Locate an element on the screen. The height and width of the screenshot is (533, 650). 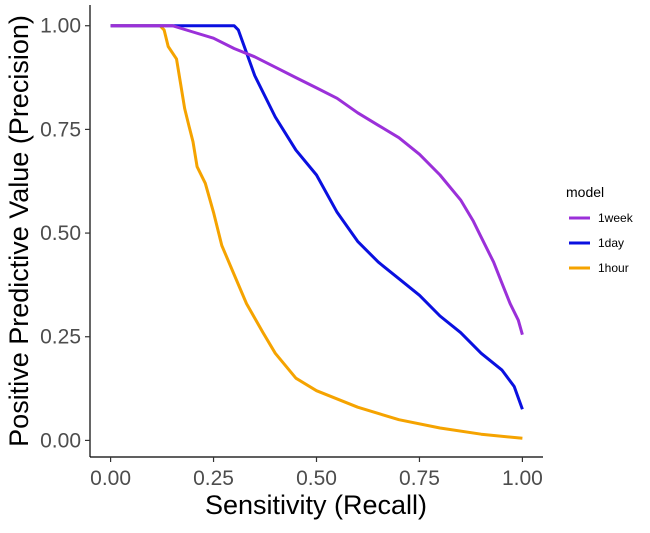
y-tick-label: 0.50 is located at coordinates (60, 233).